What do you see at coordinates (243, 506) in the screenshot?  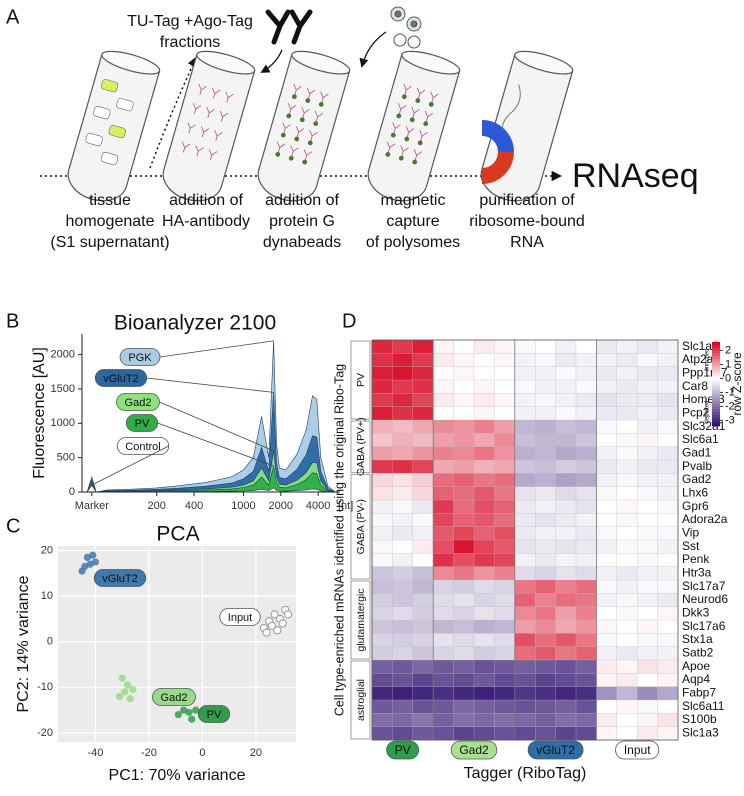 I see `x-tick-label: 1000` at bounding box center [243, 506].